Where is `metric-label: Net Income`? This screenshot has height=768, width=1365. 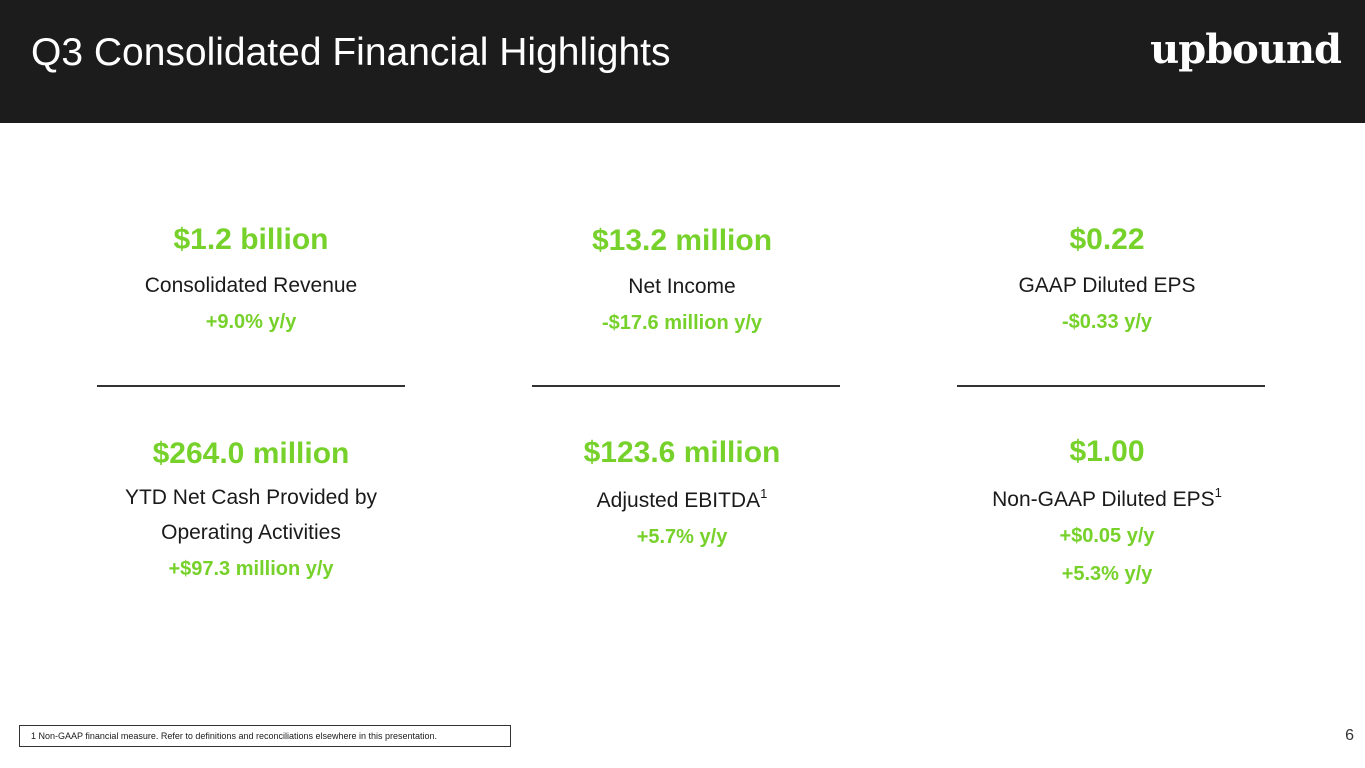 metric-label: Net Income is located at coordinates (682, 286).